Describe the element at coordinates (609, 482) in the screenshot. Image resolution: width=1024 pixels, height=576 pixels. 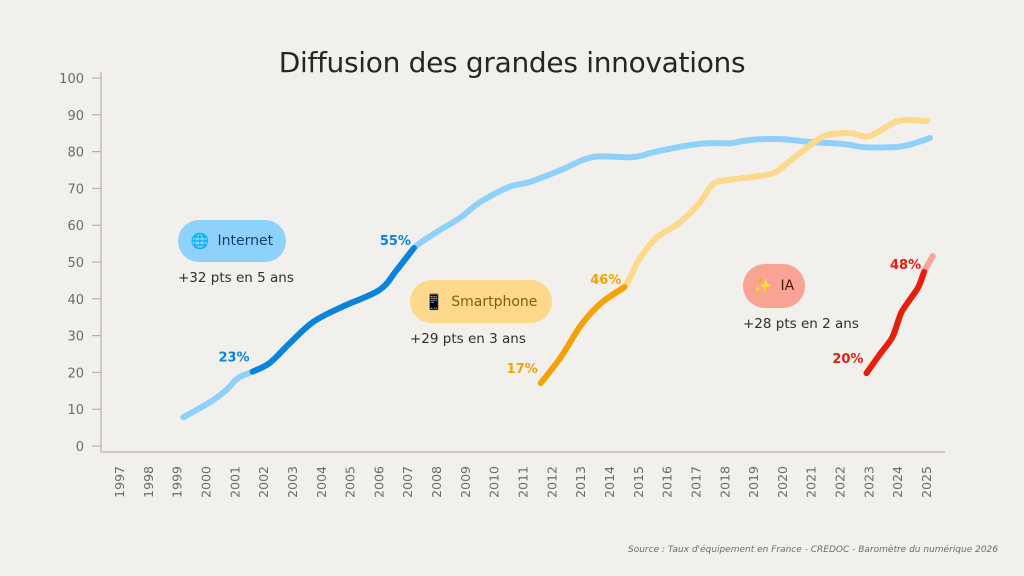
I see `x-tick-label: 2014` at that location.